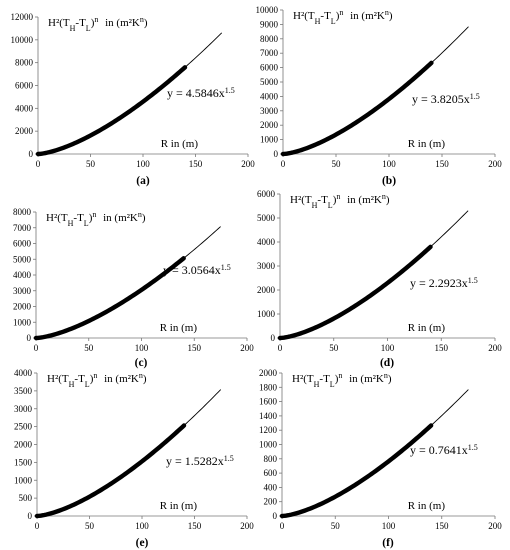 This screenshot has height=550, width=510. I want to click on fit-equation-label: y = 2.2923x1.5, so click(444, 283).